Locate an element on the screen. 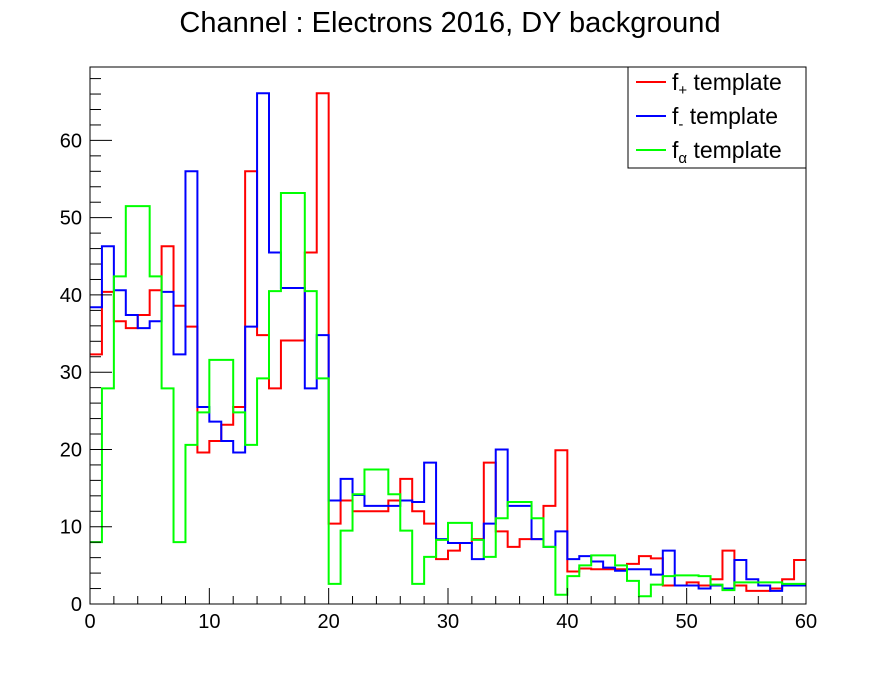  chart-title: Channel : Electrons 2016, DY background is located at coordinates (449, 23).